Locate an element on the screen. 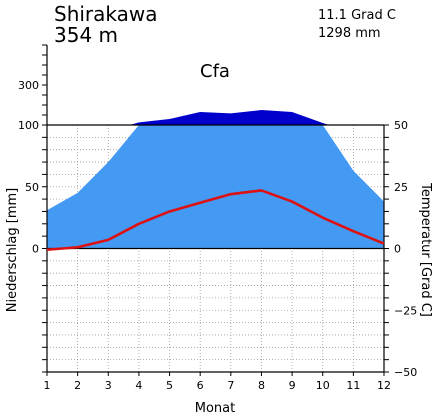 Image resolution: width=436 pixels, height=416 pixels. x-tick-label: 1 is located at coordinates (47, 385).